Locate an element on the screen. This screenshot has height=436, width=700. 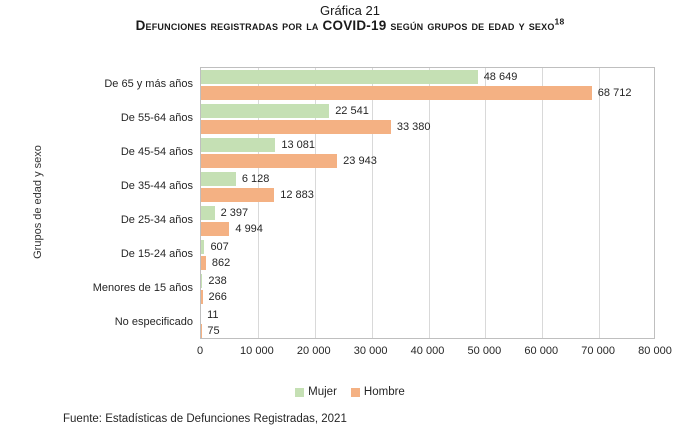
bar-group: 48 649 68 712 is located at coordinates (427, 85).